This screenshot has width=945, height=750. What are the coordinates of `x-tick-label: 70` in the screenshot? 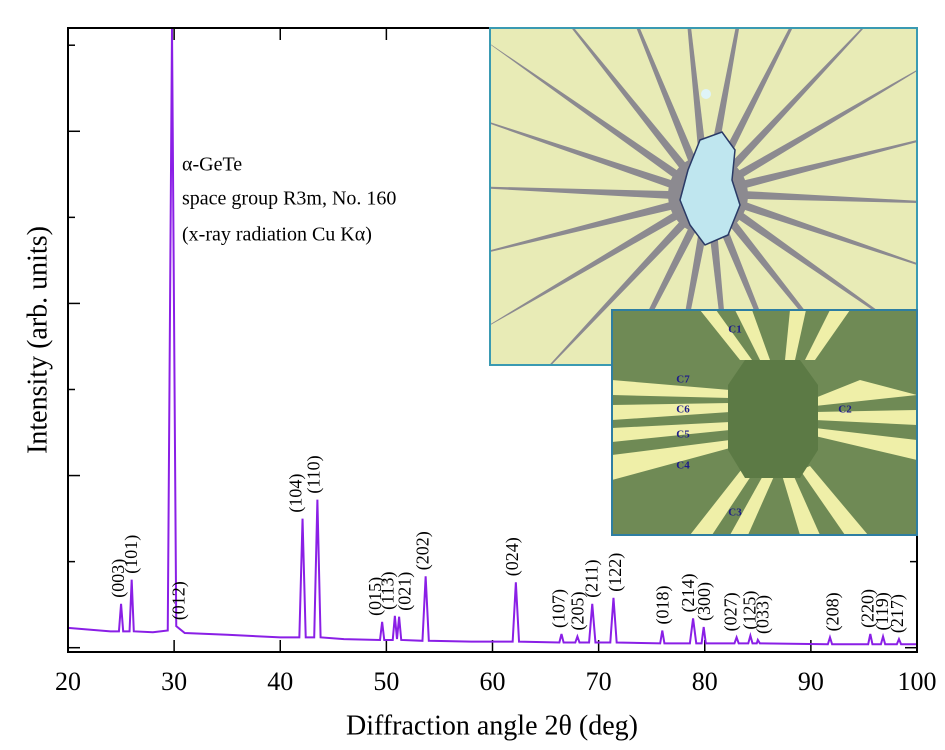 It's located at (599, 681).